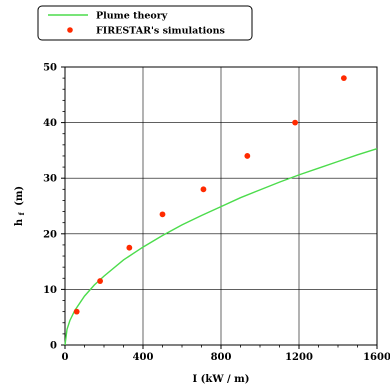 This screenshot has height=390, width=390. I want to click on x-tick-label: 1600, so click(376, 357).